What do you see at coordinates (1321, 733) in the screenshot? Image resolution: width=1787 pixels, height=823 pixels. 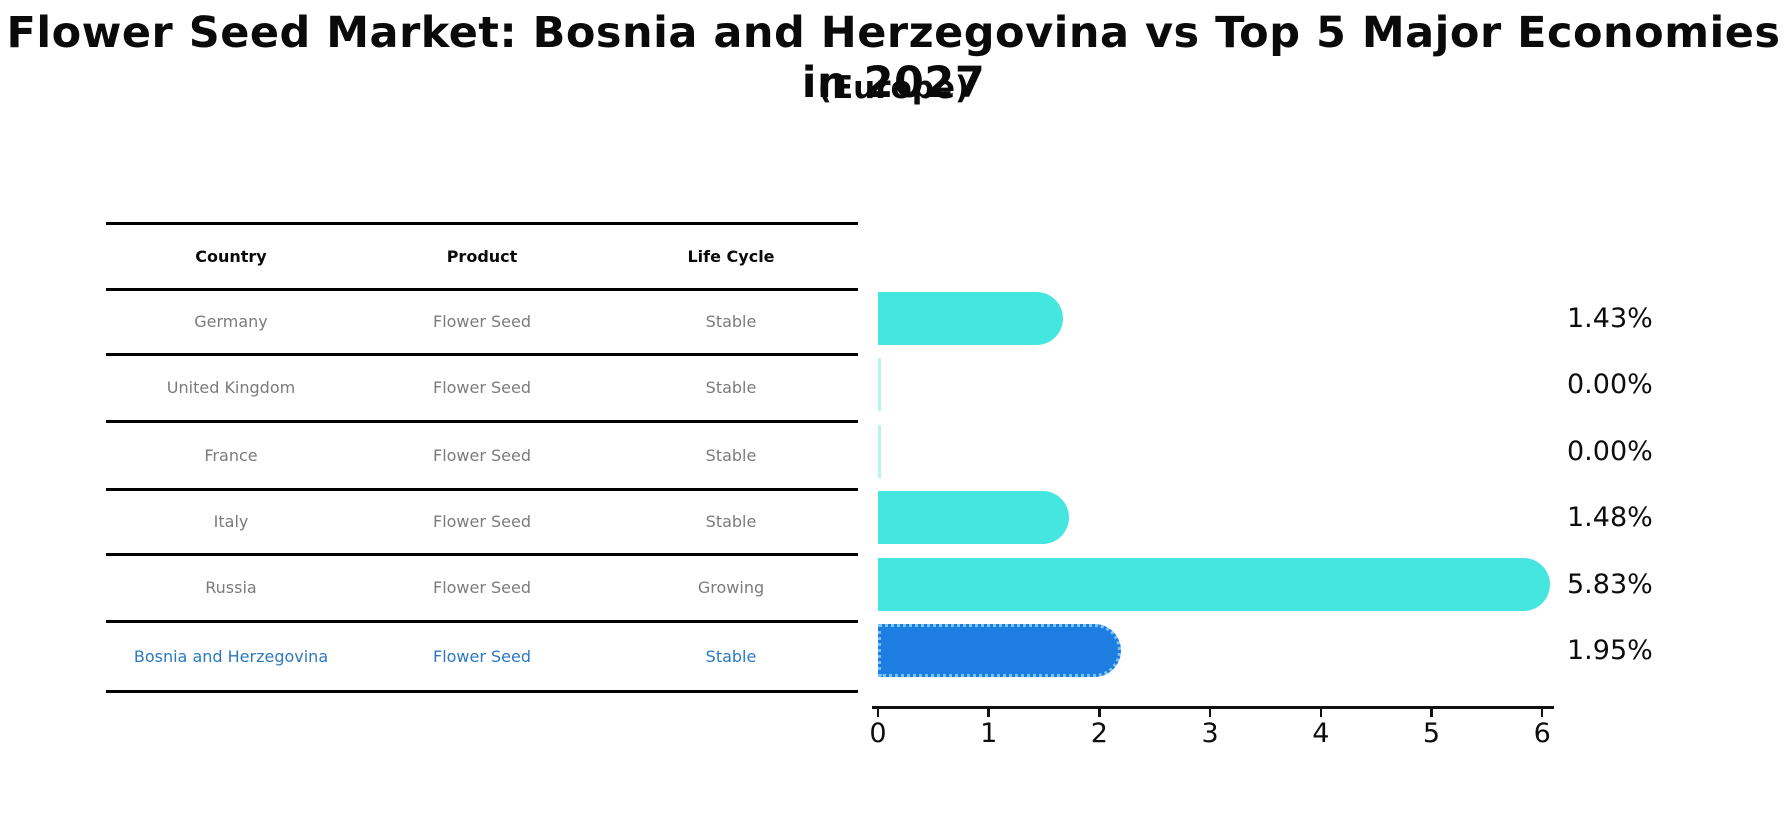 I see `x-tick-label: 4` at bounding box center [1321, 733].